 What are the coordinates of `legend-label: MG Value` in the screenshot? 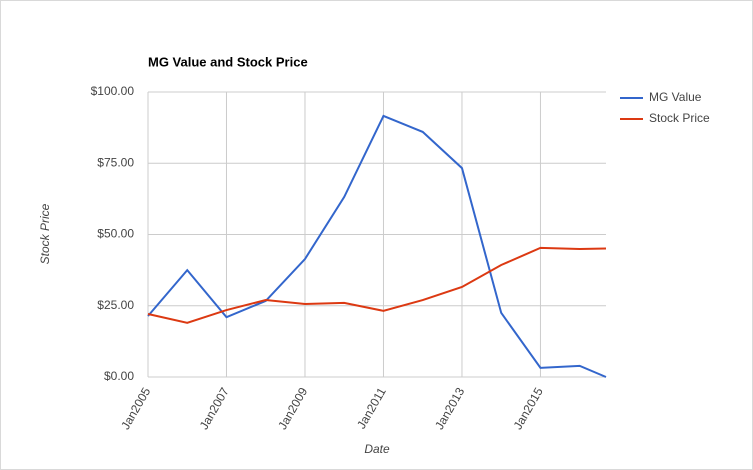 It's located at (675, 97).